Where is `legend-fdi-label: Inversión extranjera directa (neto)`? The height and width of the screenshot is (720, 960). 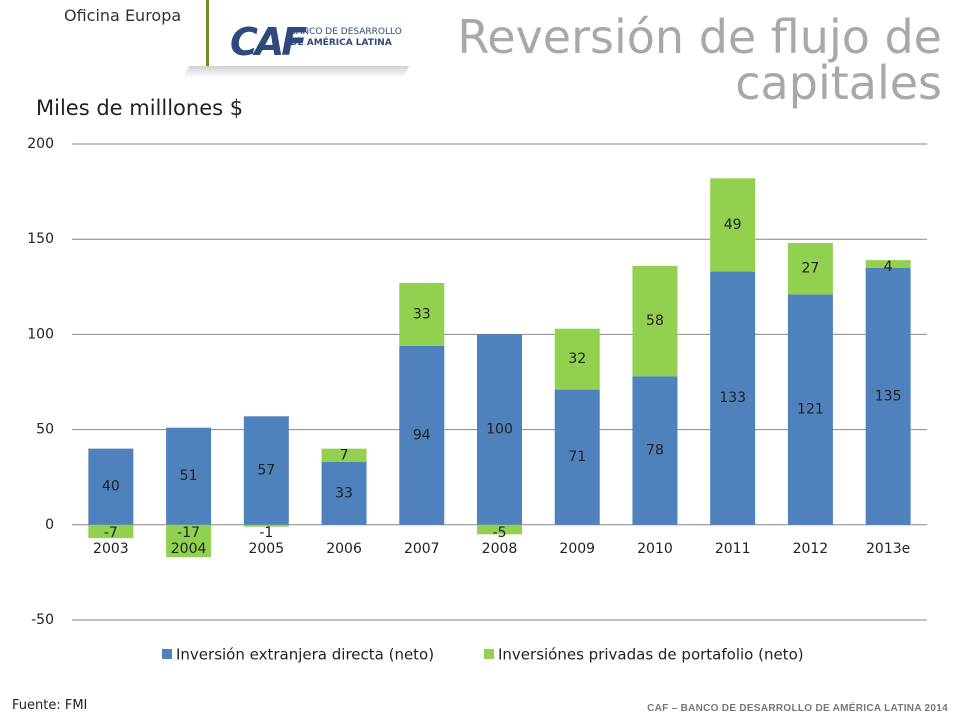 legend-fdi-label: Inversión extranjera directa (neto) is located at coordinates (305, 655).